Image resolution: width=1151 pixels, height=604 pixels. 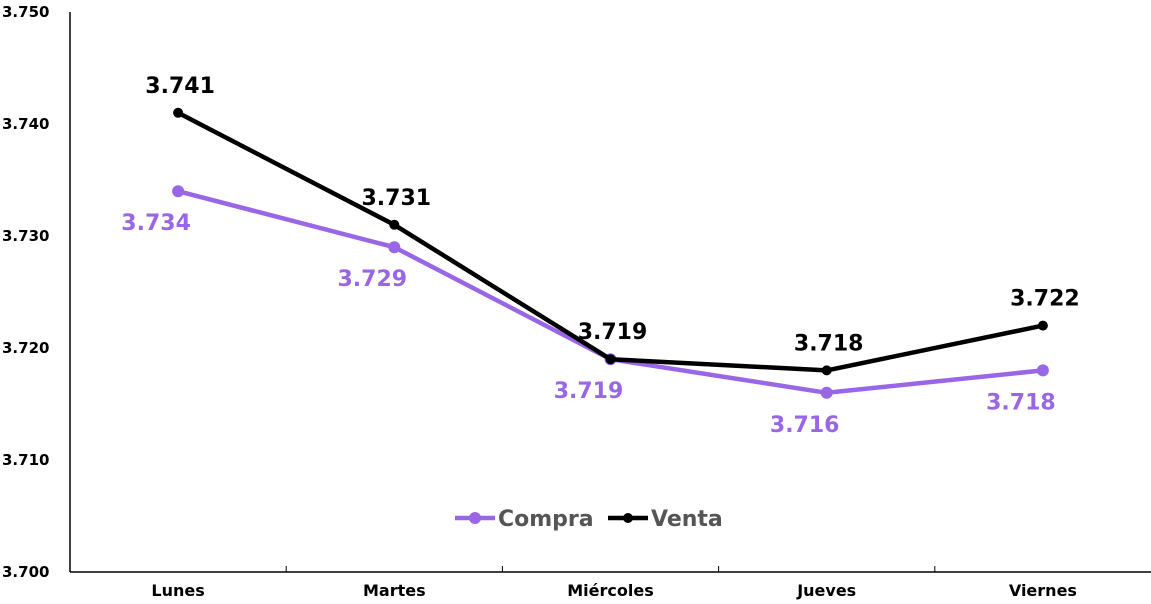 I want to click on y-tick-label: 3.740, so click(x=25, y=124).